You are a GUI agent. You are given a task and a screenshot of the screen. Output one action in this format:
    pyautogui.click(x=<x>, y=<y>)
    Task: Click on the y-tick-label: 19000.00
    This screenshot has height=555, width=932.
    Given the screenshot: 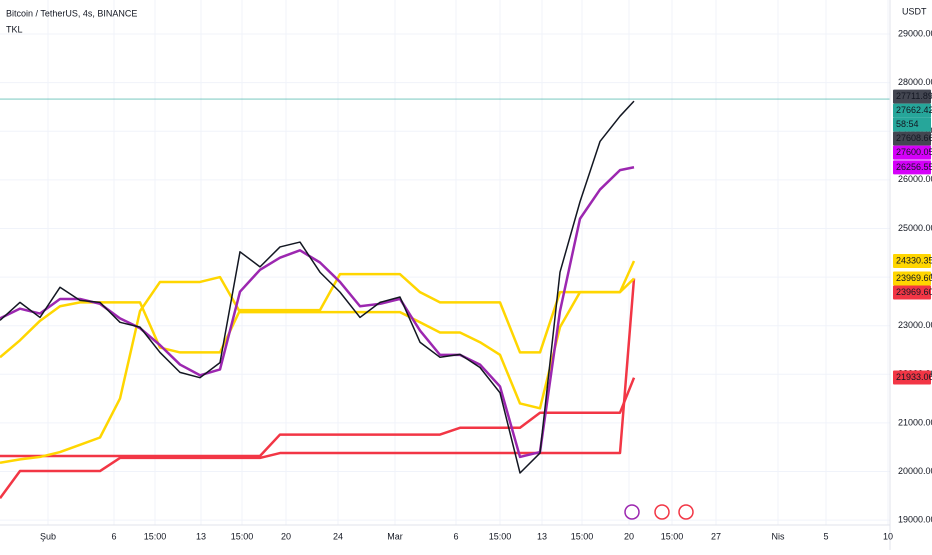 What is the action you would take?
    pyautogui.click(x=915, y=520)
    